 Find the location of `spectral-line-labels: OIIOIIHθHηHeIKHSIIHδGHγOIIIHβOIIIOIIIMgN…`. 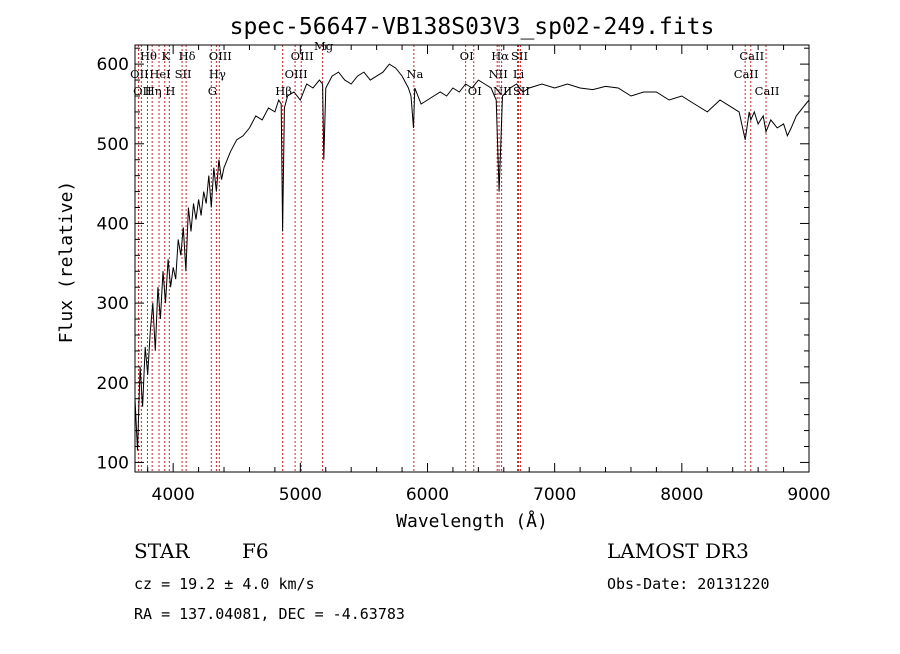

spectral-line-labels: OIIOIIHθHηHeIKHSIIHδGHγOIIIHβOIIIOIIIMgN… is located at coordinates (454, 68).